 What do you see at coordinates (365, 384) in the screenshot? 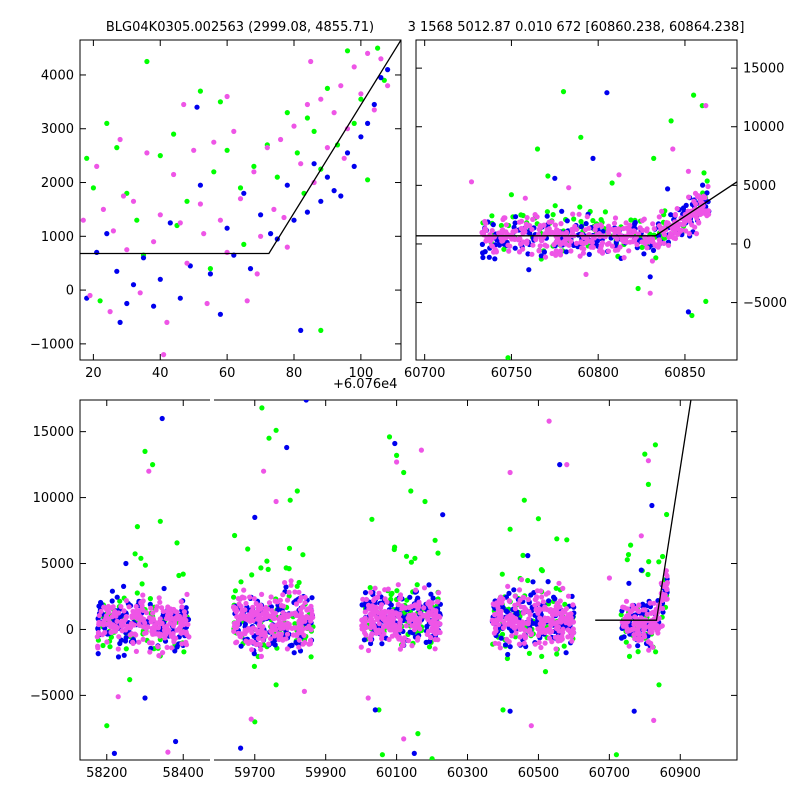
I see `x-offset-label: +6.076e4` at bounding box center [365, 384].